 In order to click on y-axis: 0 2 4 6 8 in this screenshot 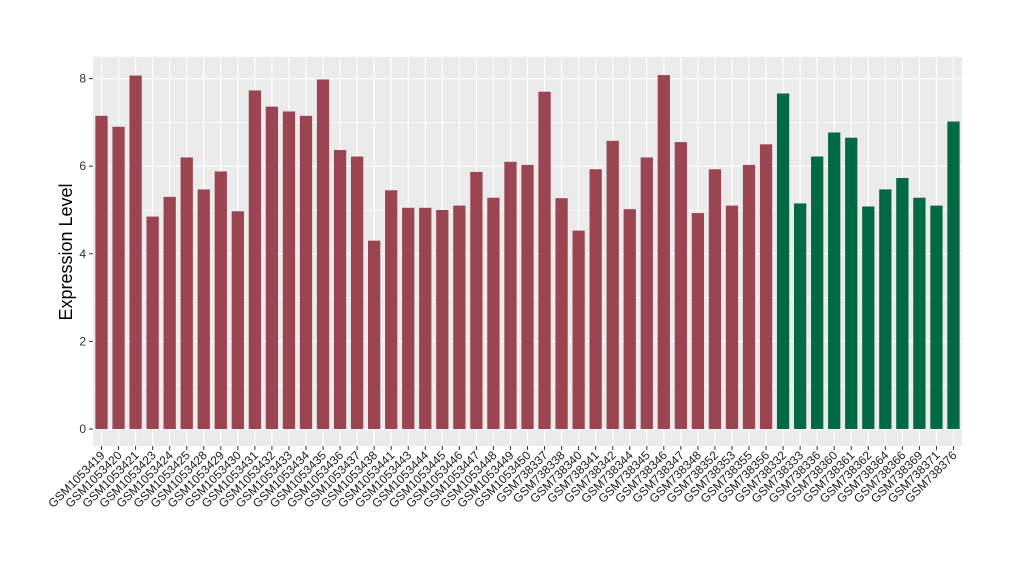, I will do `click(86, 254)`.